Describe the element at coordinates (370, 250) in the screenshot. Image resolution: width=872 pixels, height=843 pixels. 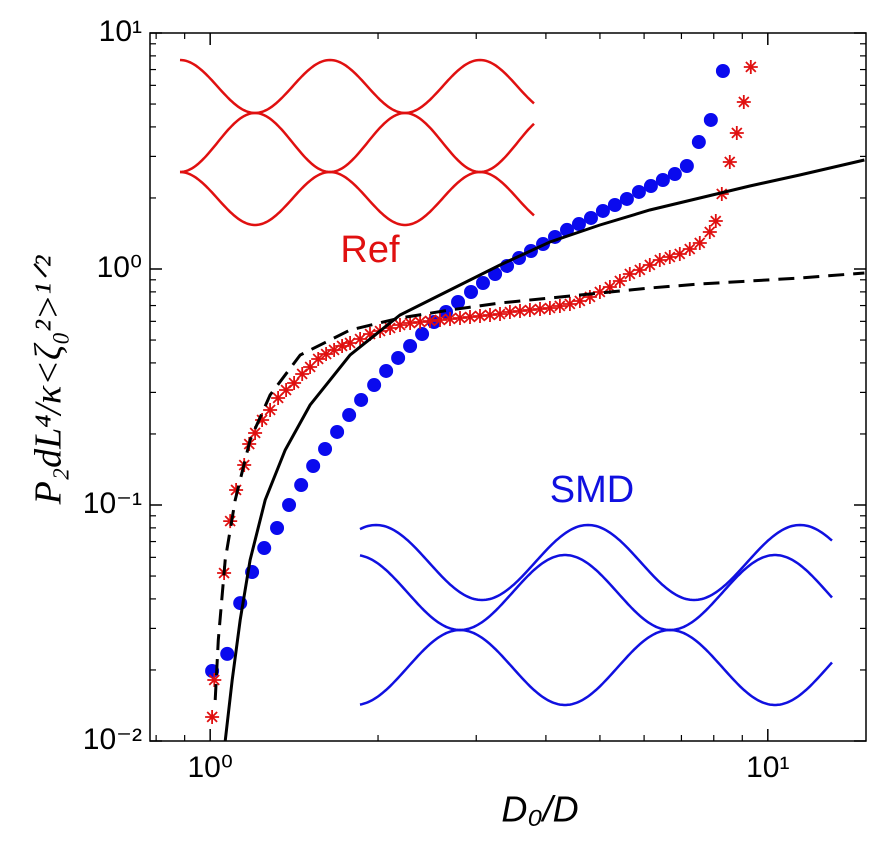
I see `annotation: Ref` at that location.